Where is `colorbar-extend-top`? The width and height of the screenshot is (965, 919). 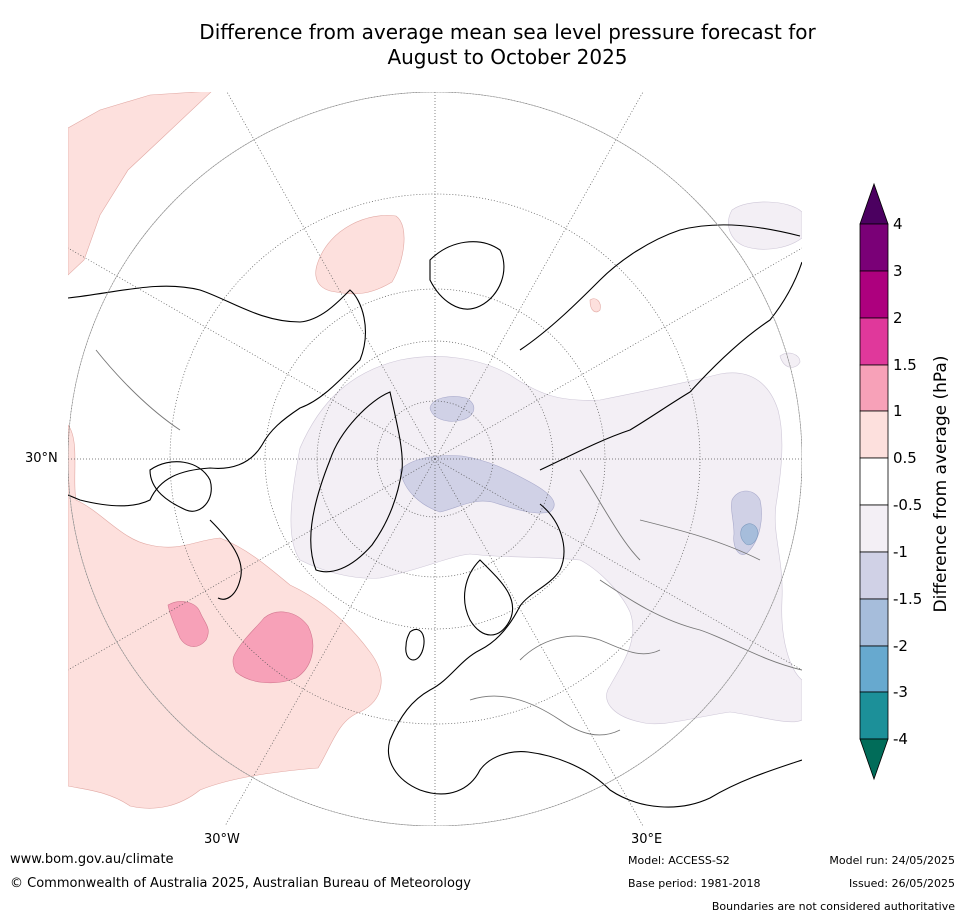 colorbar-extend-top is located at coordinates (874, 203).